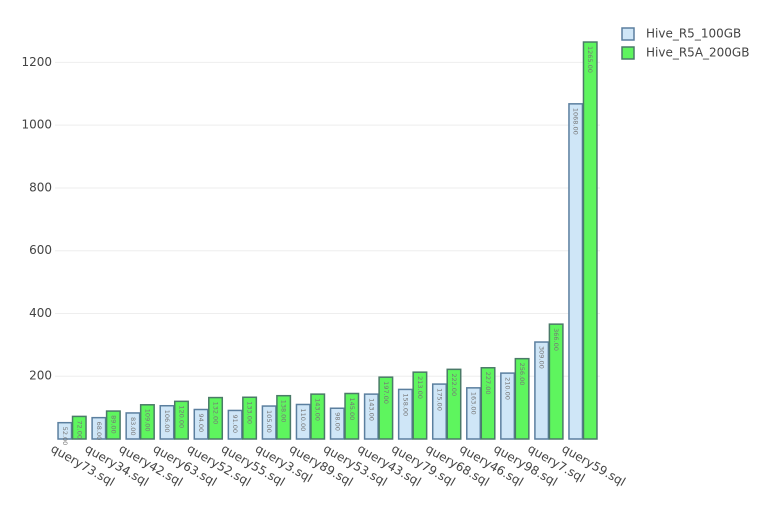  What do you see at coordinates (508, 388) in the screenshot?
I see `value-label: 210.00` at bounding box center [508, 388].